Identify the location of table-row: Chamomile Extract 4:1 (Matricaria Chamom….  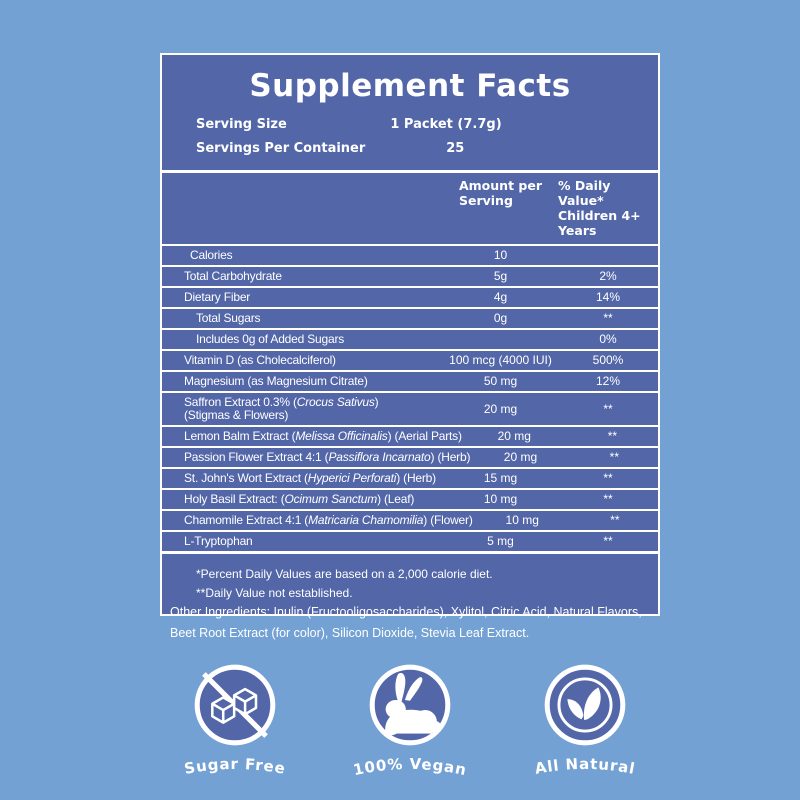
(410, 521).